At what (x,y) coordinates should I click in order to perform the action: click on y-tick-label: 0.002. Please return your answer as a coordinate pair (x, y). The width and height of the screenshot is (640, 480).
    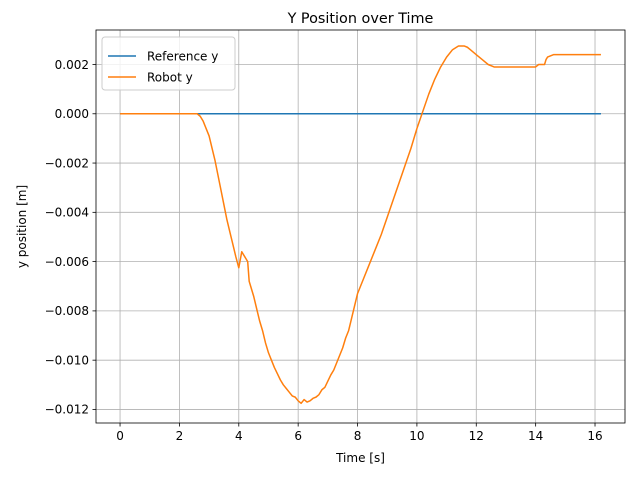
    Looking at the image, I should click on (72, 65).